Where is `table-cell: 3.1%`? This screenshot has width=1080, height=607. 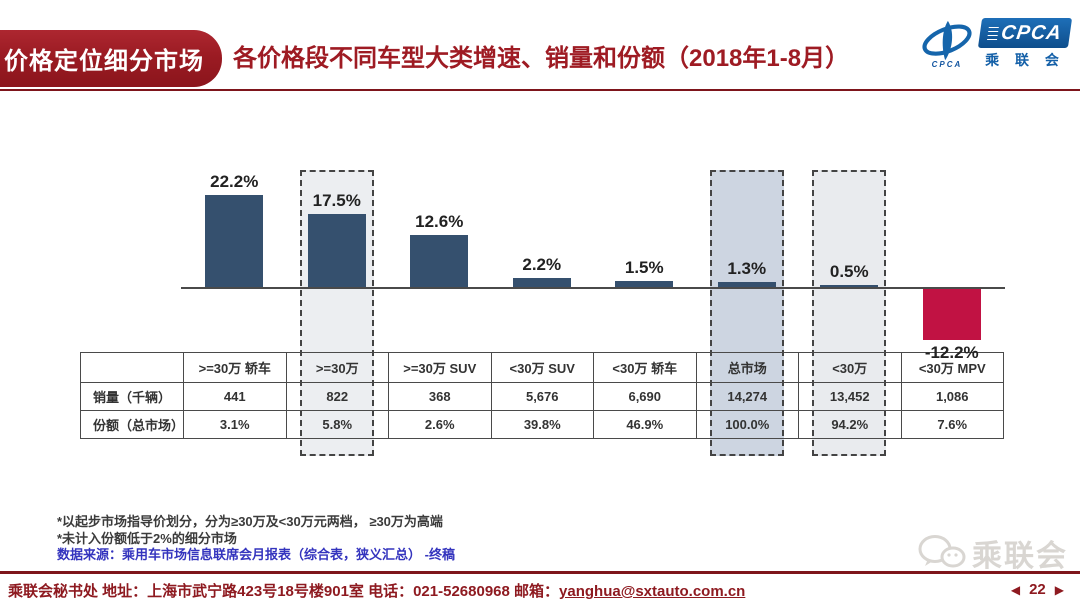 table-cell: 3.1% is located at coordinates (235, 425).